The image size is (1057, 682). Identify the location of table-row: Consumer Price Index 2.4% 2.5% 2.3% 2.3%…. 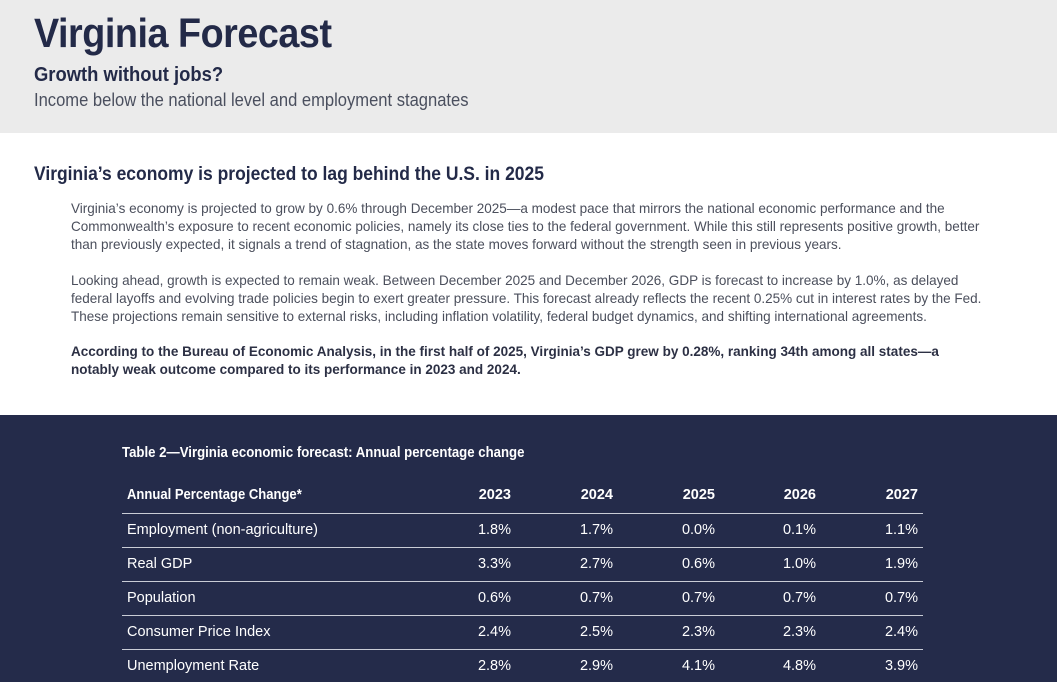
(522, 632).